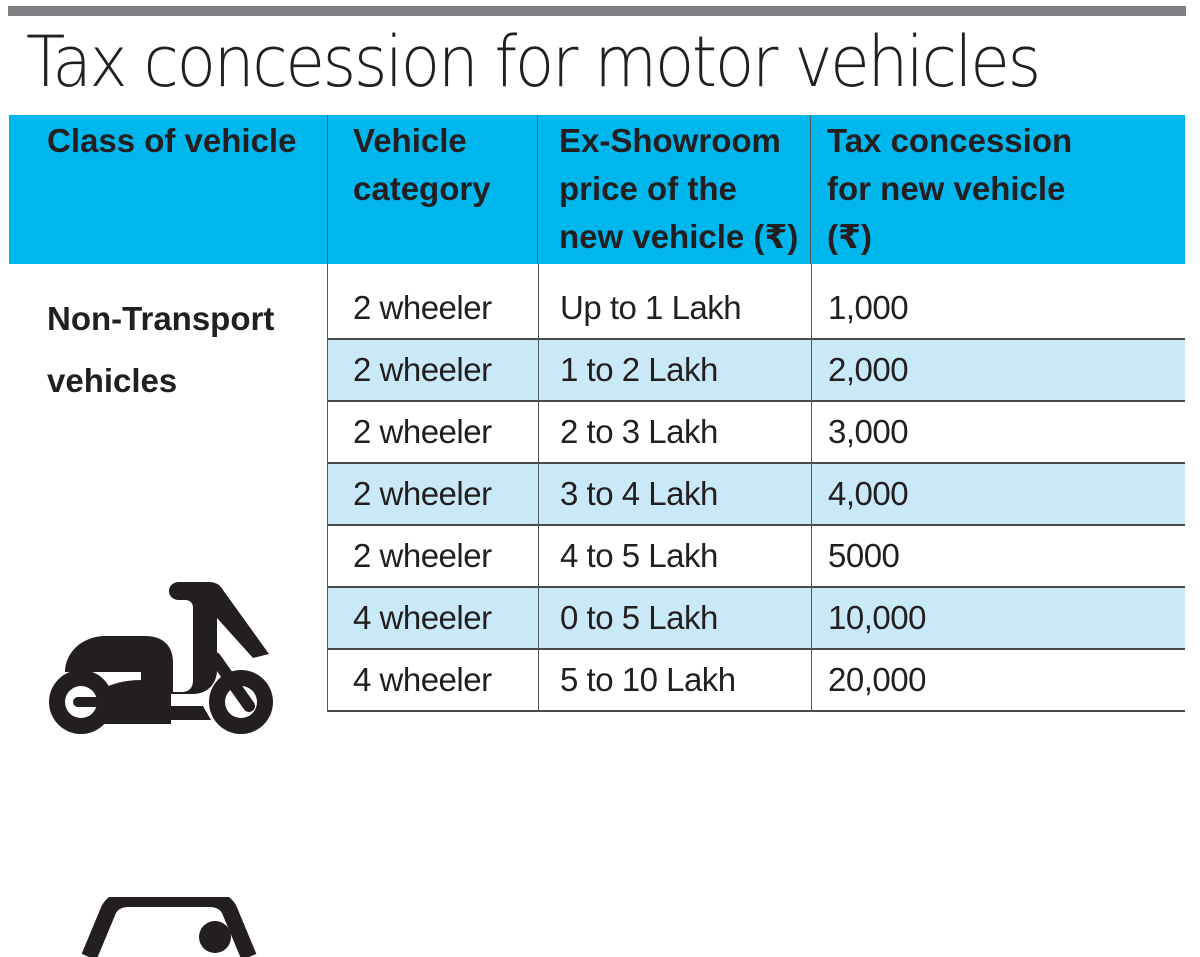  Describe the element at coordinates (998, 301) in the screenshot. I see `cell-concession: 1,000` at that location.